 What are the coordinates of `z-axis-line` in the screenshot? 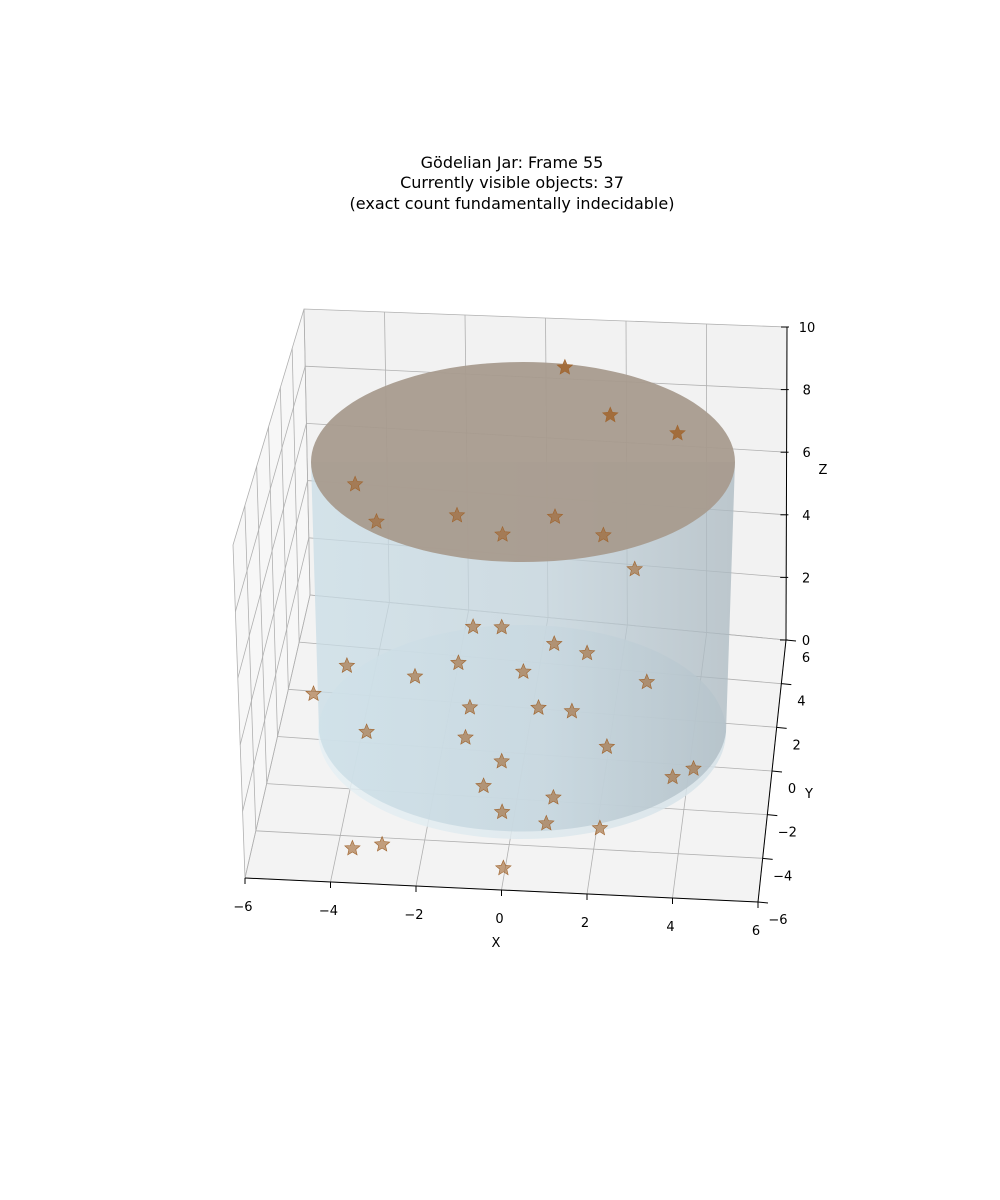 It's located at (786, 483).